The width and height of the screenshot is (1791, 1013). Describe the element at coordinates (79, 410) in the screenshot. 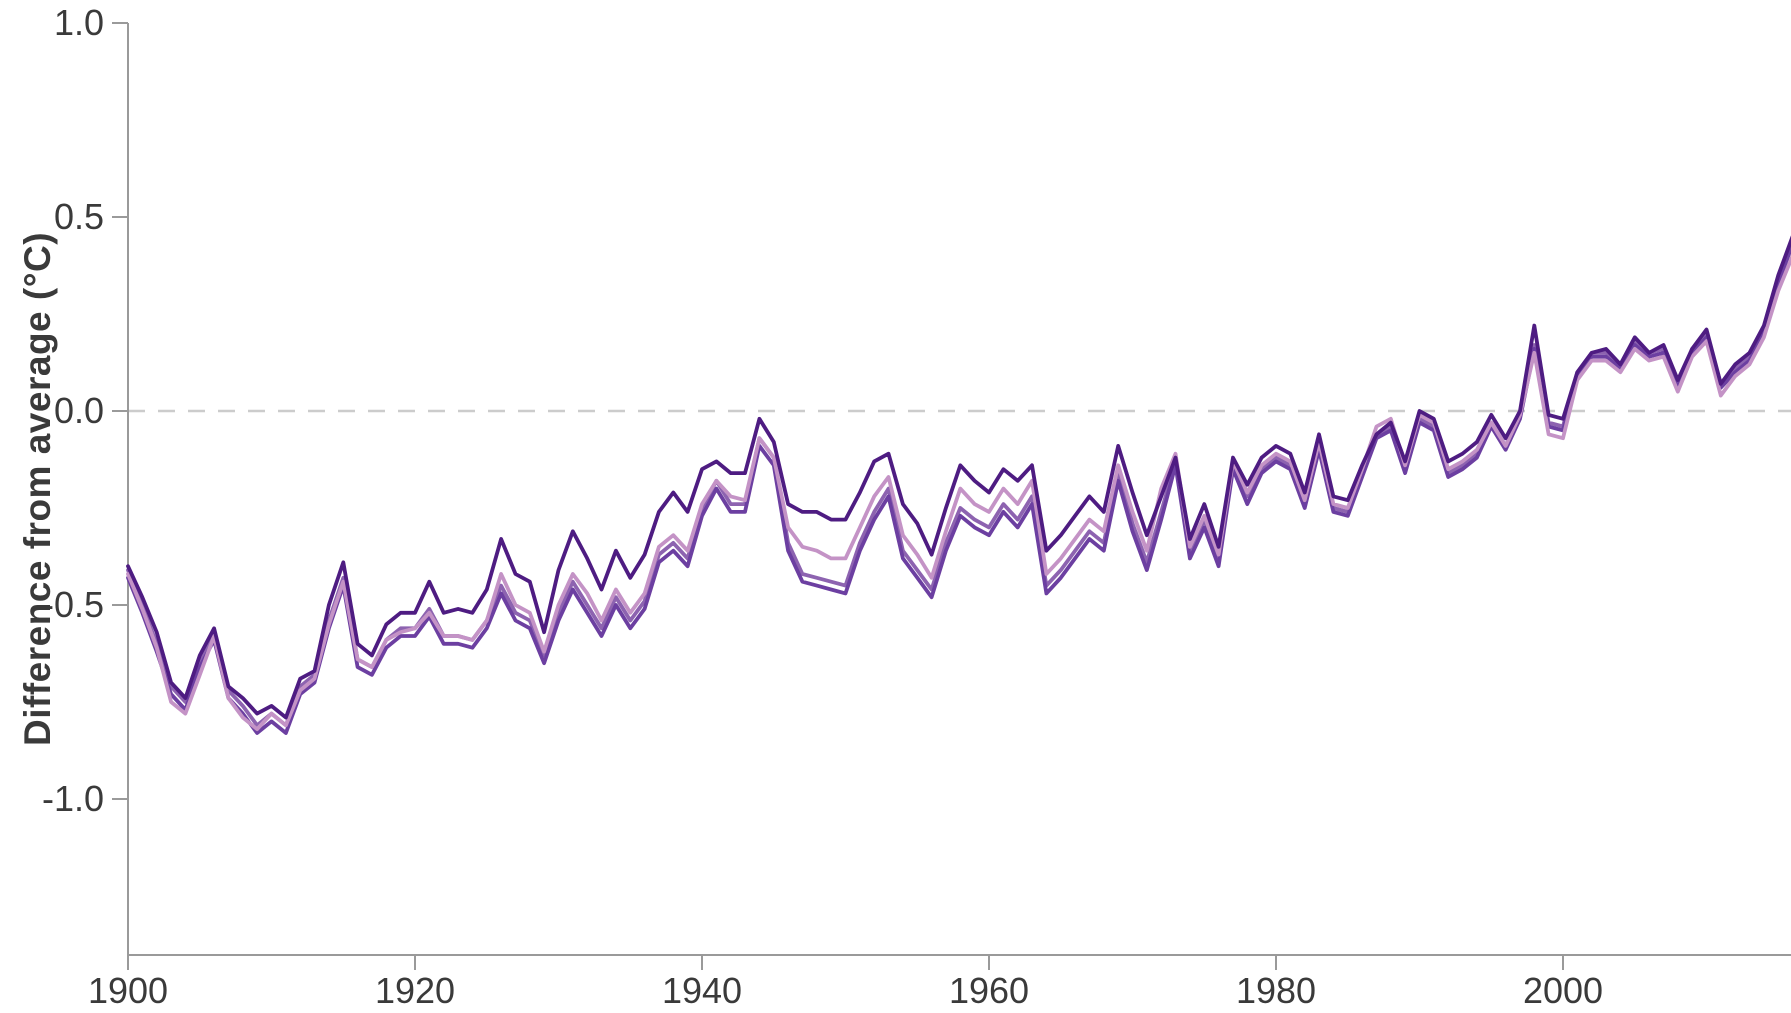

I see `y-tick-label: 0.0` at that location.